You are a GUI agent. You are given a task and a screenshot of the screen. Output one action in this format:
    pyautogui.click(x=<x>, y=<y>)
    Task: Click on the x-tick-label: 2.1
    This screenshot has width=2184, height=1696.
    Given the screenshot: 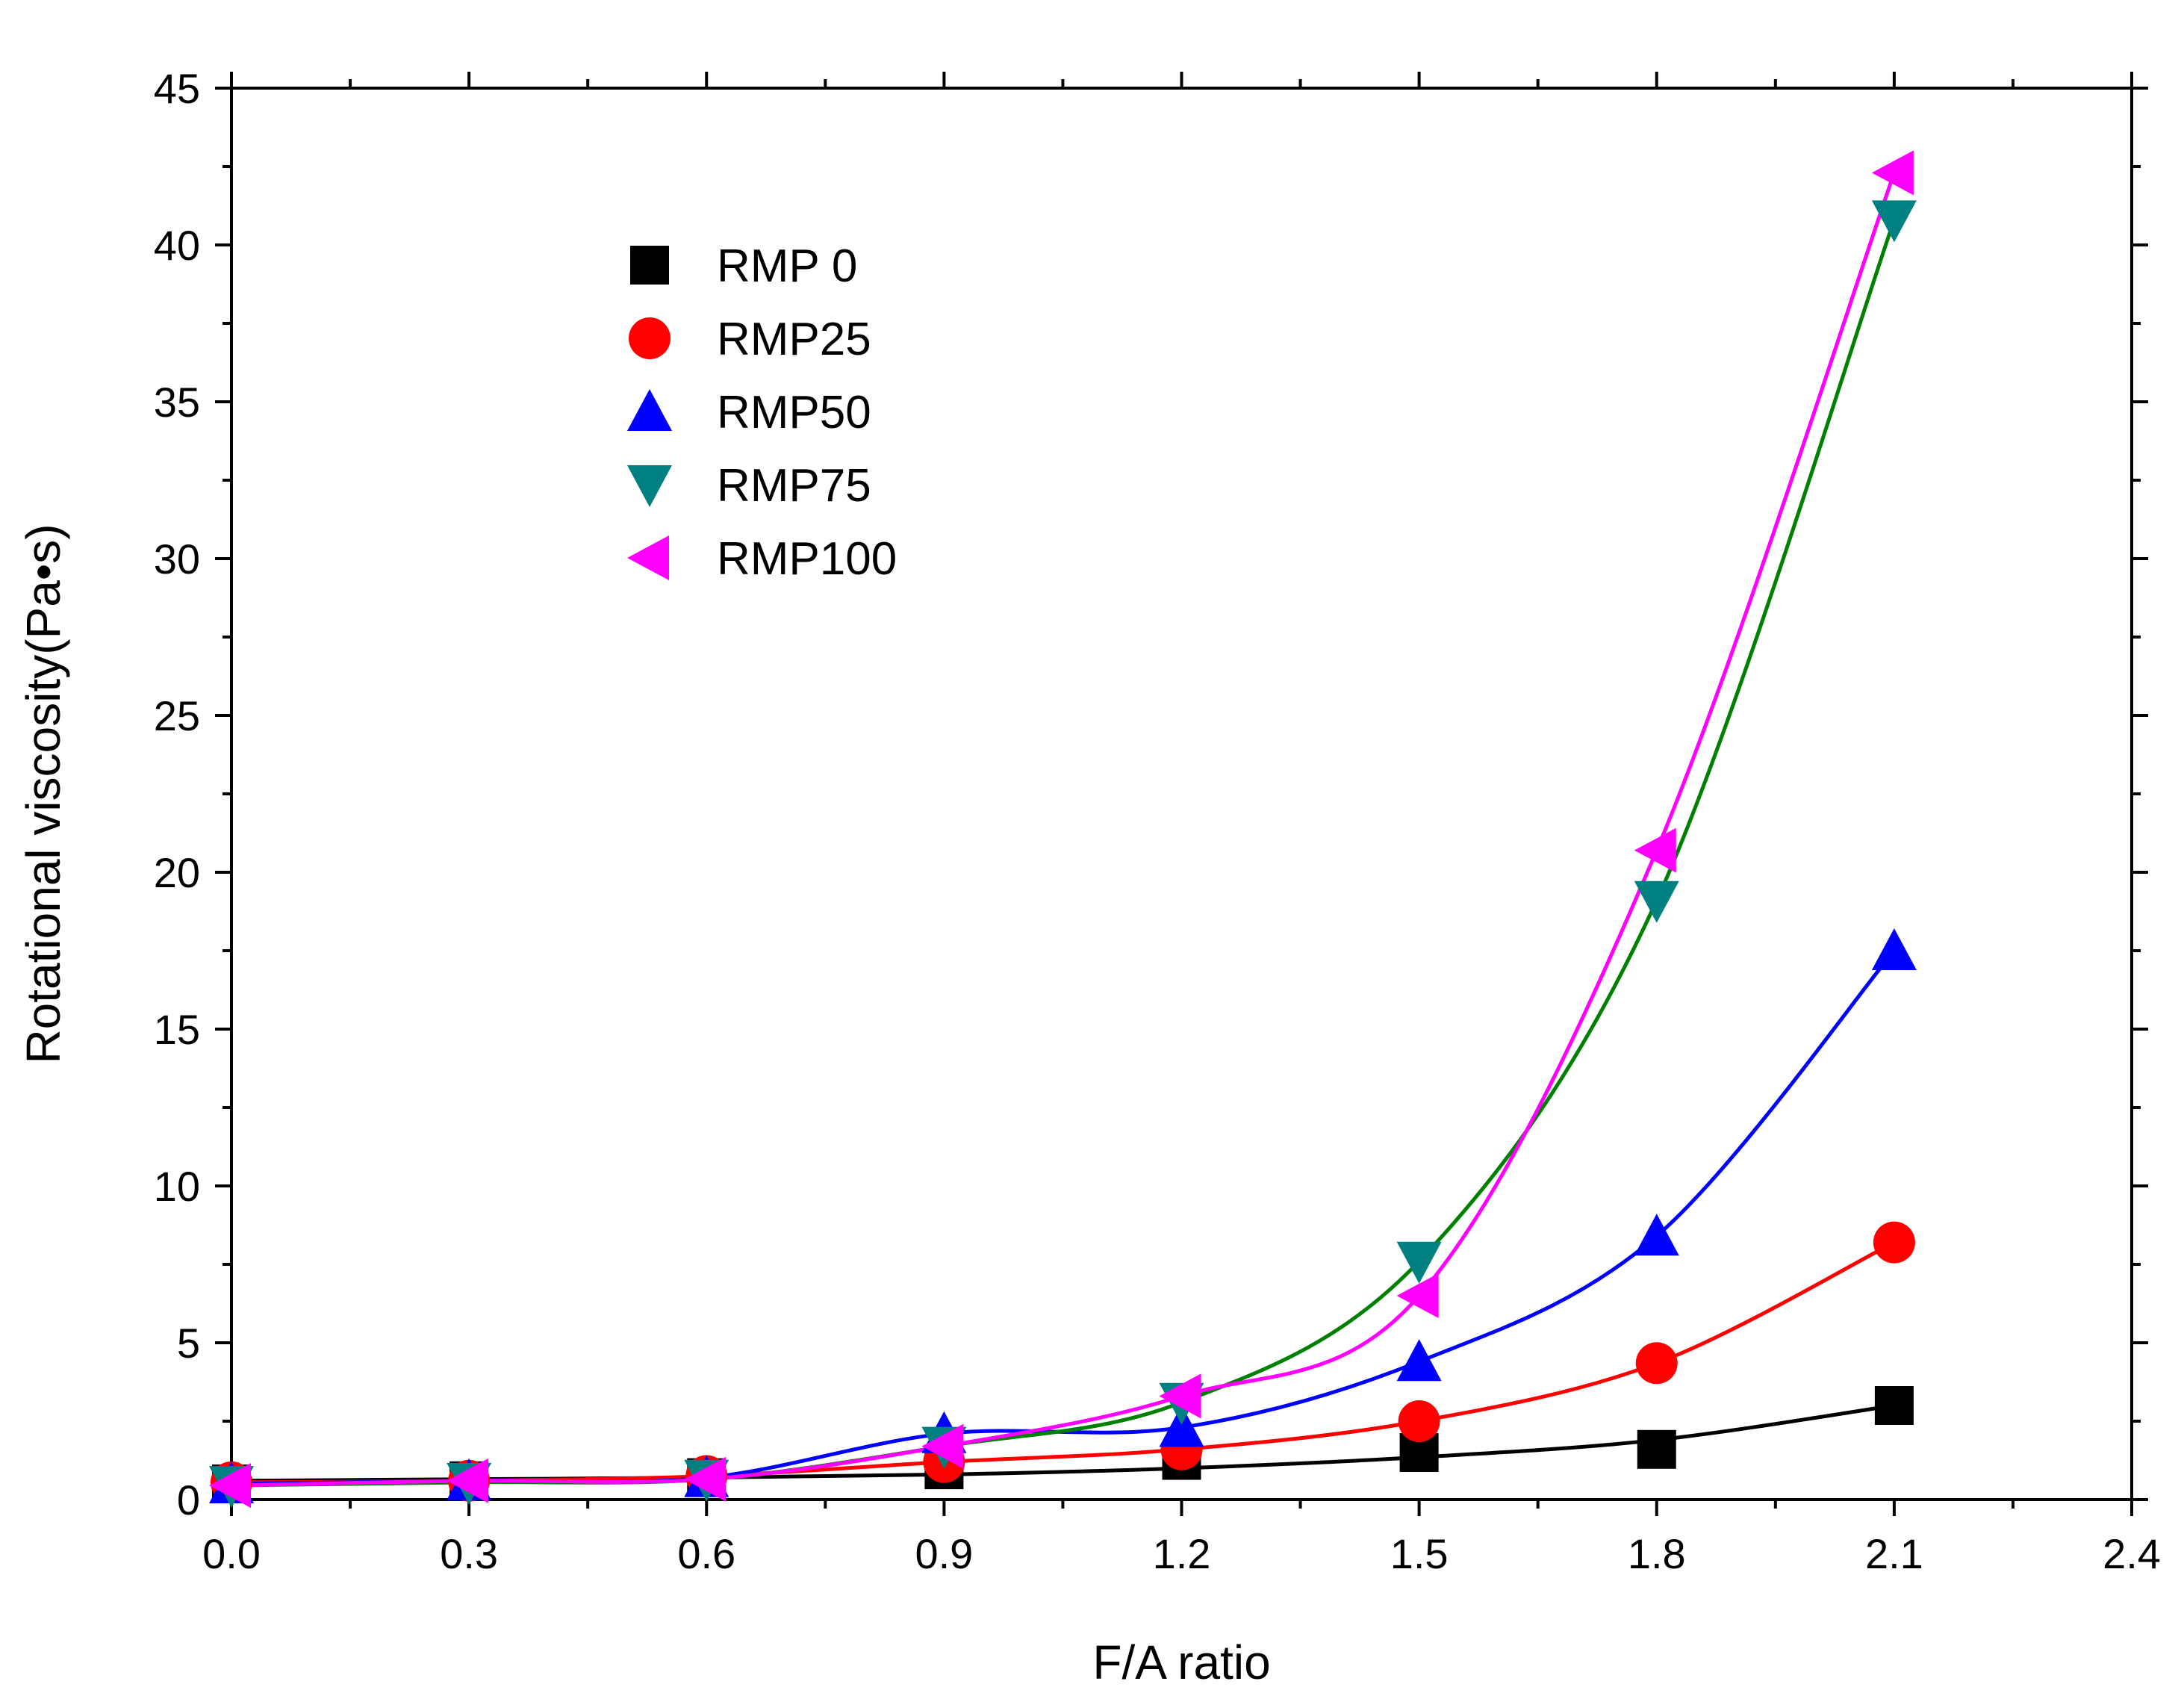 What is the action you would take?
    pyautogui.click(x=1894, y=1553)
    